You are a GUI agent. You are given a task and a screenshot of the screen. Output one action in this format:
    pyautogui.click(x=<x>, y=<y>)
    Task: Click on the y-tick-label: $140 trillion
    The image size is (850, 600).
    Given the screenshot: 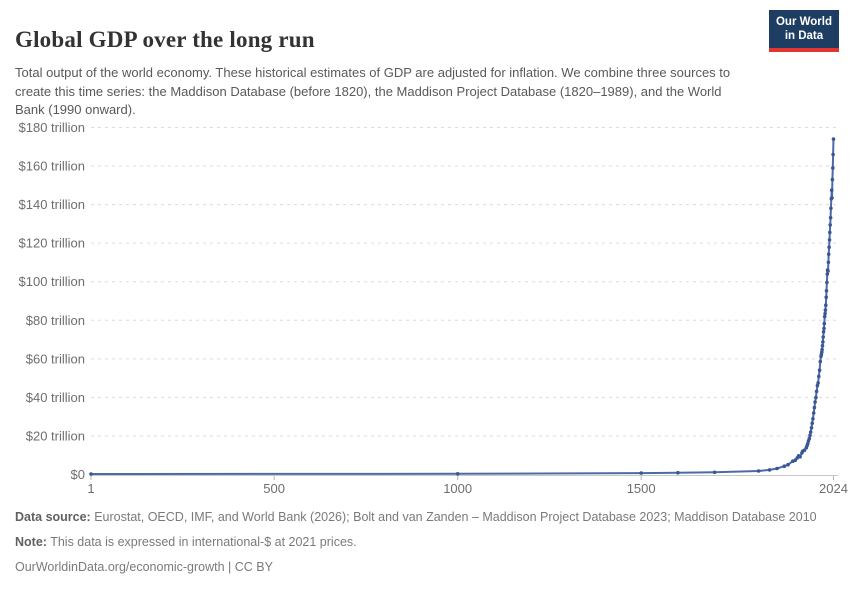 What is the action you would take?
    pyautogui.click(x=52, y=204)
    